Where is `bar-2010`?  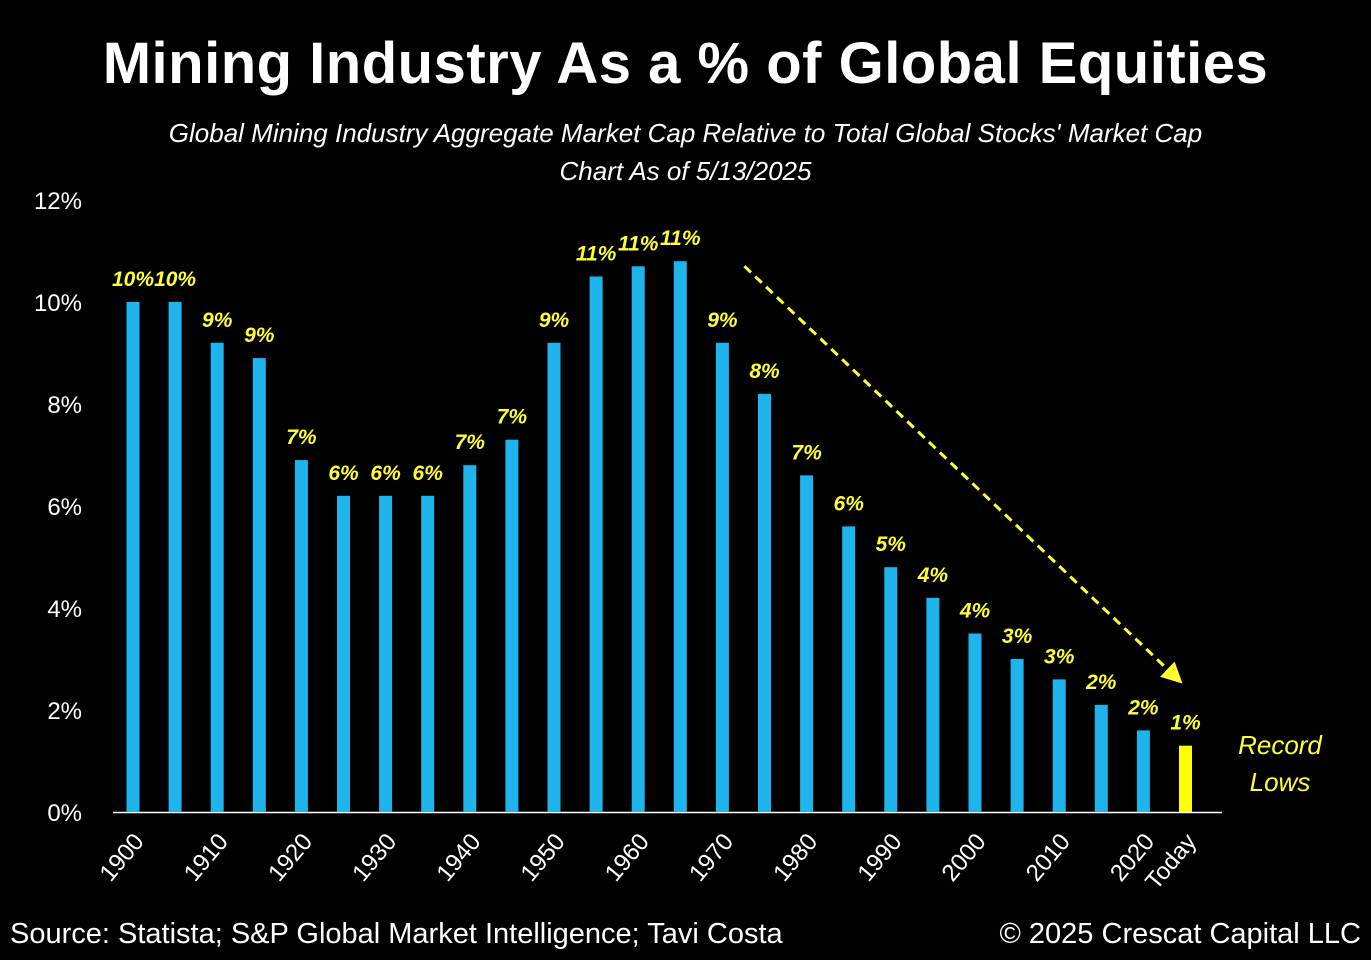 bar-2010 is located at coordinates (1059, 745).